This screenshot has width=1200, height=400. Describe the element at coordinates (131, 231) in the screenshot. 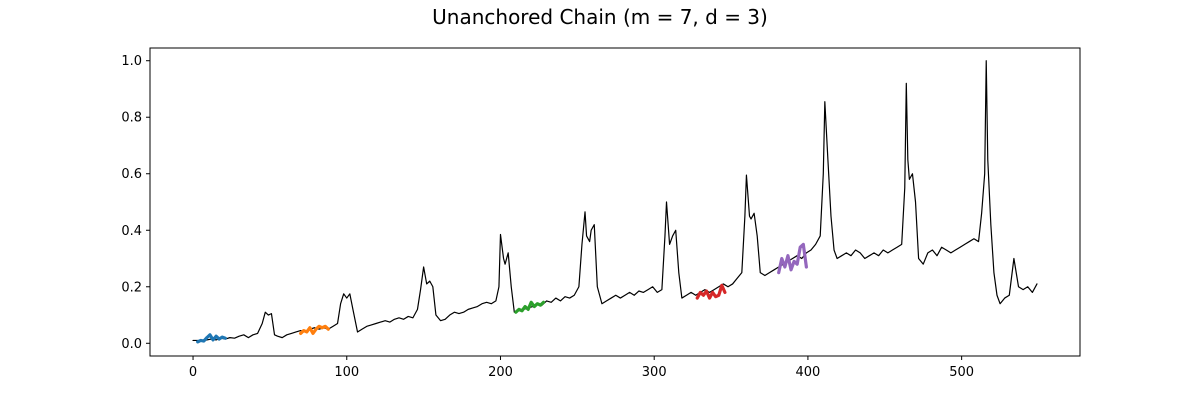

I see `y-tick-label: 0.4` at that location.